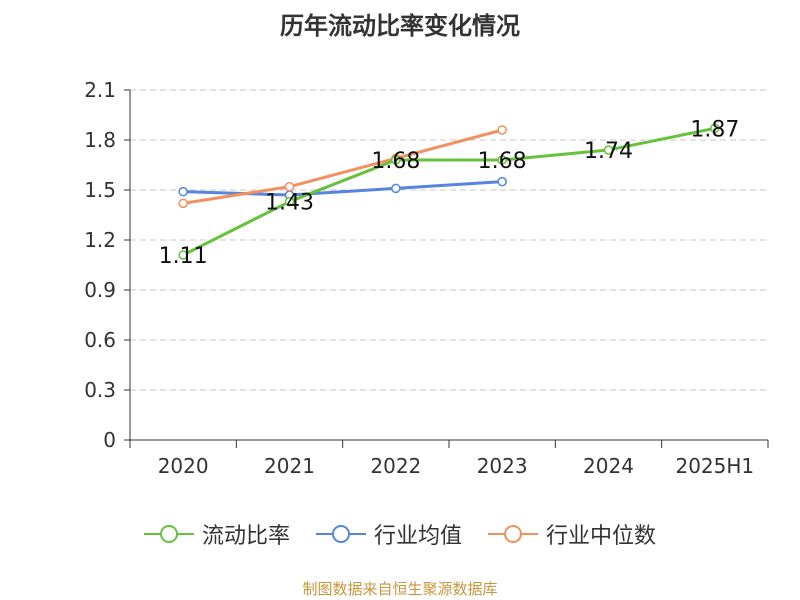 The width and height of the screenshot is (800, 600). I want to click on legend: 流动比率 行业均值 行业中位数, so click(400, 534).